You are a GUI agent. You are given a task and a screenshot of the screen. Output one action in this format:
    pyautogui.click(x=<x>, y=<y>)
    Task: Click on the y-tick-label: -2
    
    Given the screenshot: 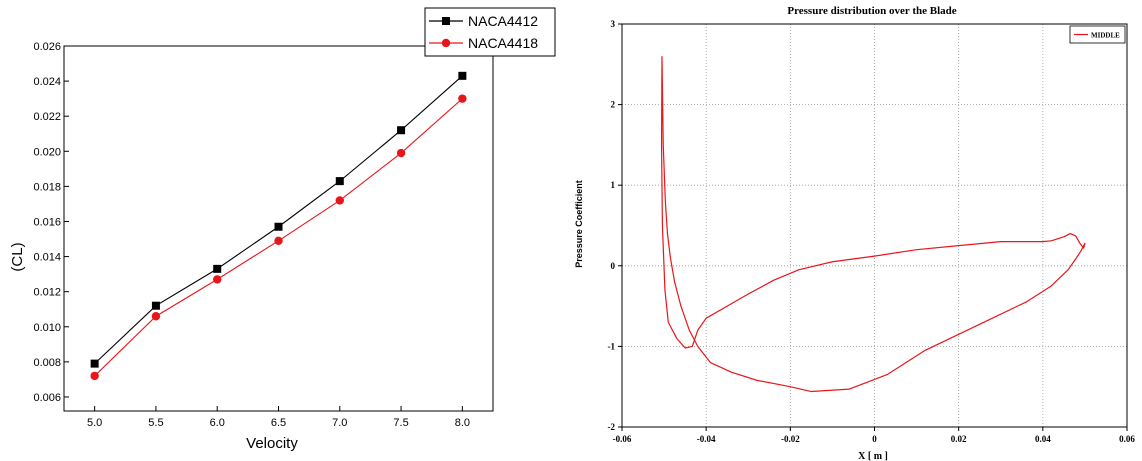 What is the action you would take?
    pyautogui.click(x=612, y=427)
    